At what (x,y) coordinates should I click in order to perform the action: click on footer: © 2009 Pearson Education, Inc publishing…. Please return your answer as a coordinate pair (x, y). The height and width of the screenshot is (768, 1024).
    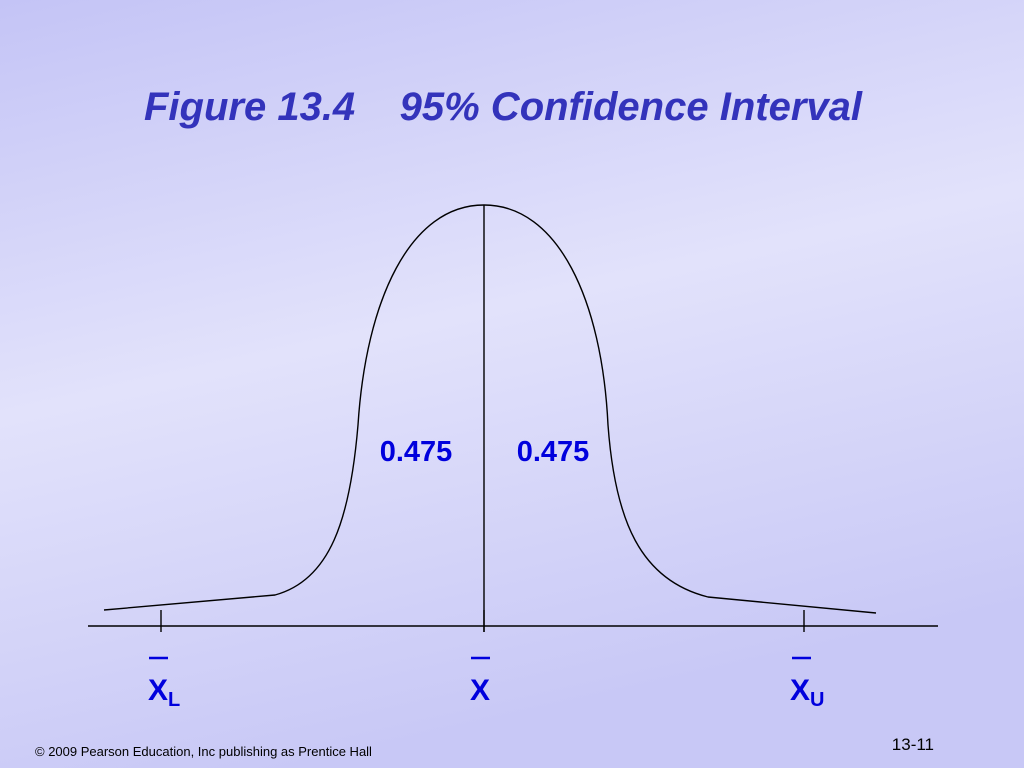
    Looking at the image, I should click on (203, 751).